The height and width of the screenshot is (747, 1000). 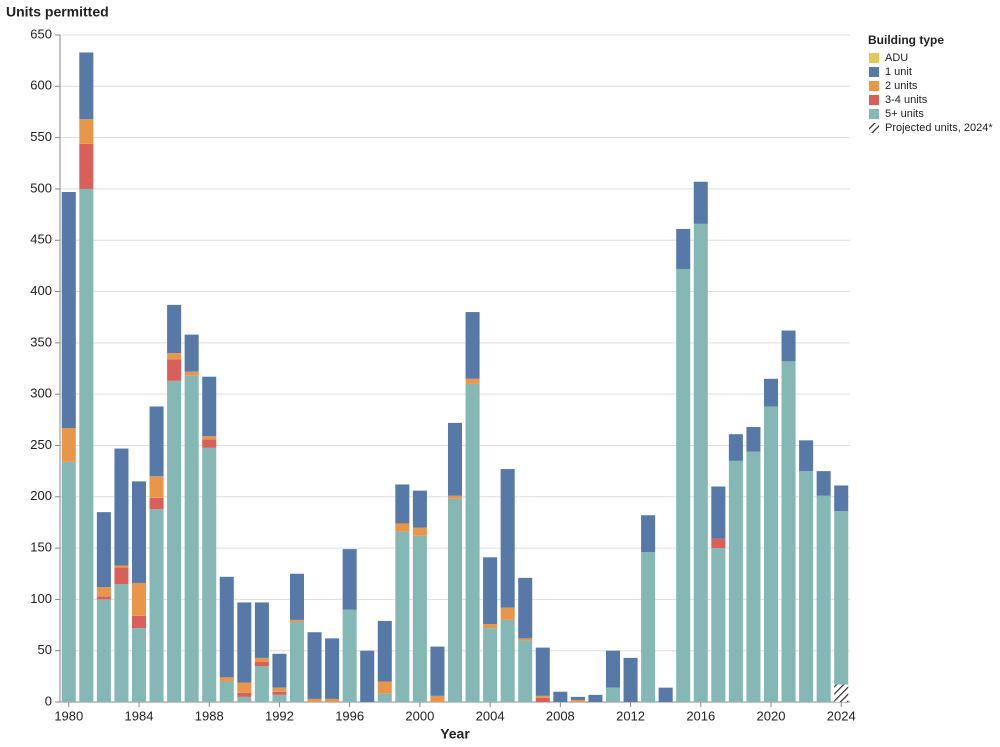 What do you see at coordinates (41, 598) in the screenshot?
I see `y-tick-label: 100` at bounding box center [41, 598].